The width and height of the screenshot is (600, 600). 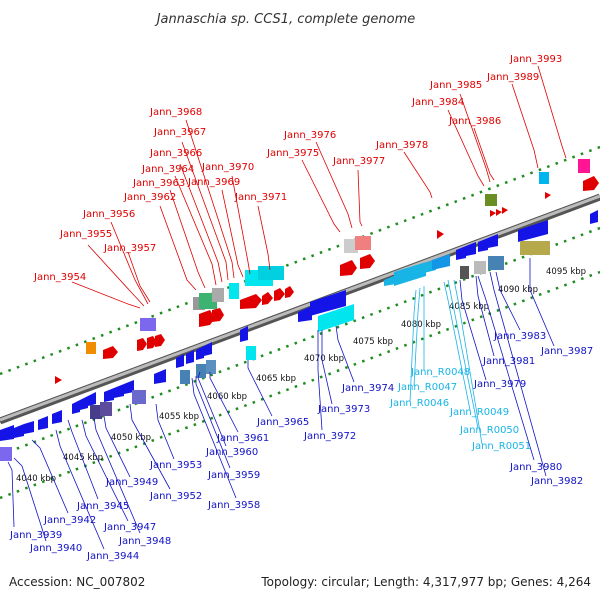 I want to click on gene-label: Jann_R0046, so click(x=419, y=403).